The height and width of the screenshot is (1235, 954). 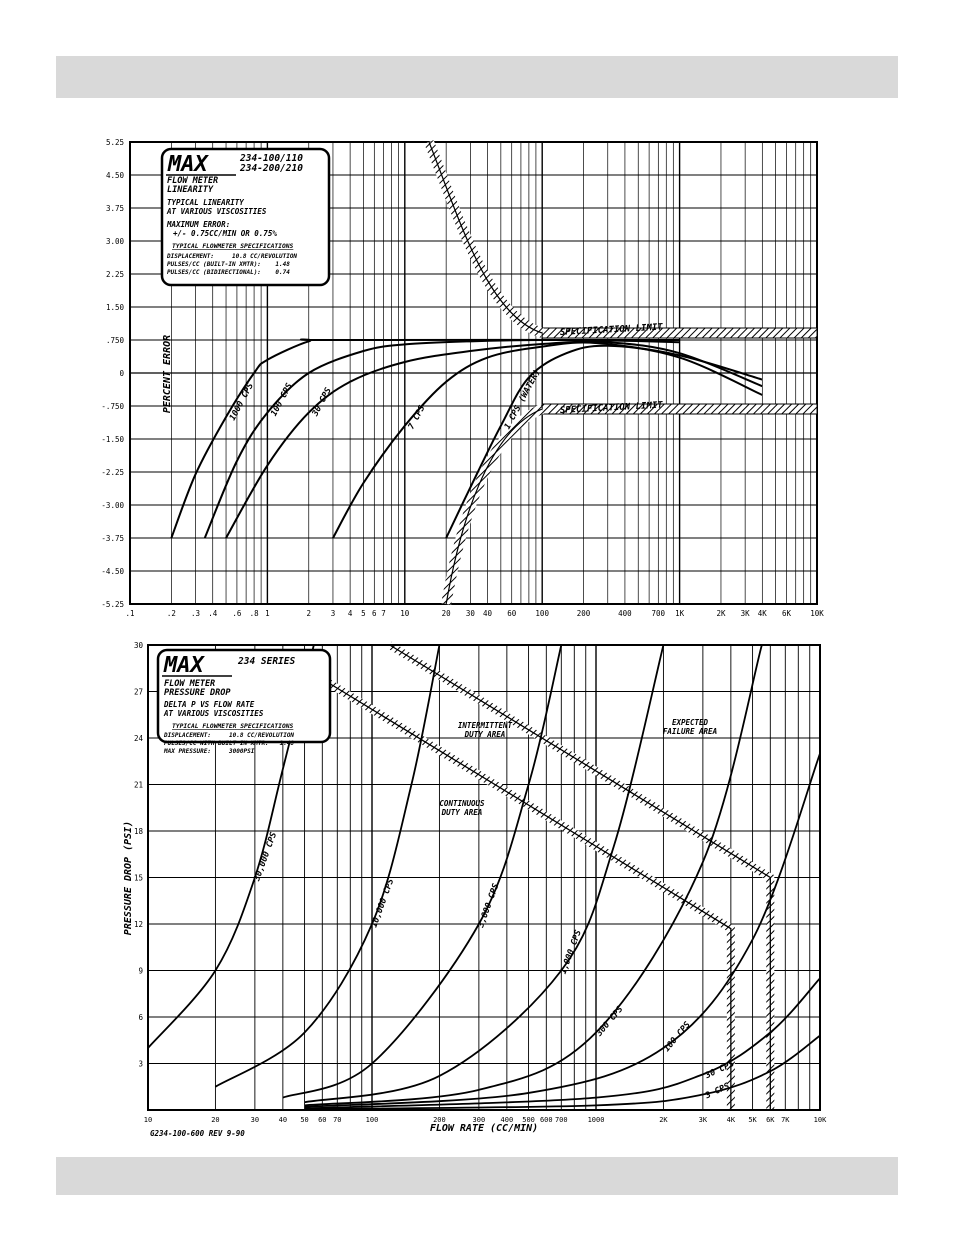 What do you see at coordinates (659, 613) in the screenshot?
I see `linearity-x-tick: 700` at bounding box center [659, 613].